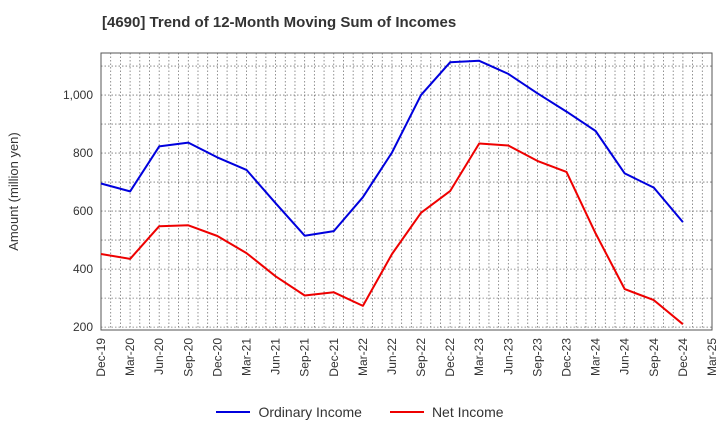  What do you see at coordinates (392, 356) in the screenshot?
I see `x-tick-label: Jun-22` at bounding box center [392, 356].